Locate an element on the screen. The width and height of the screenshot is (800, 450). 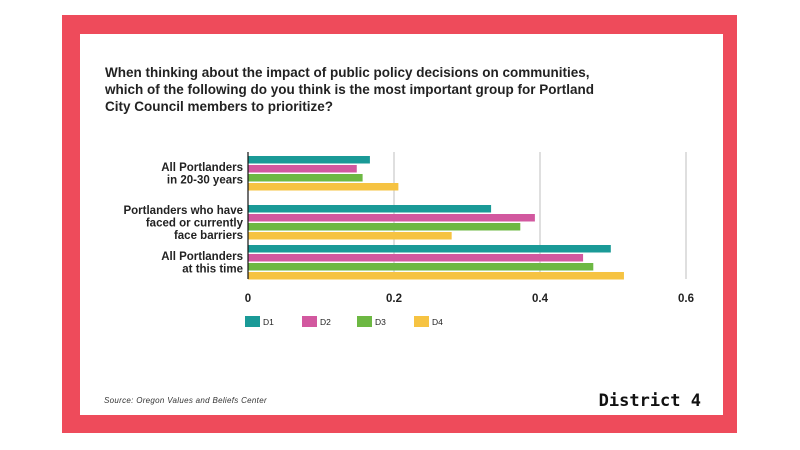
x-tick-label: 0.4 is located at coordinates (540, 299).